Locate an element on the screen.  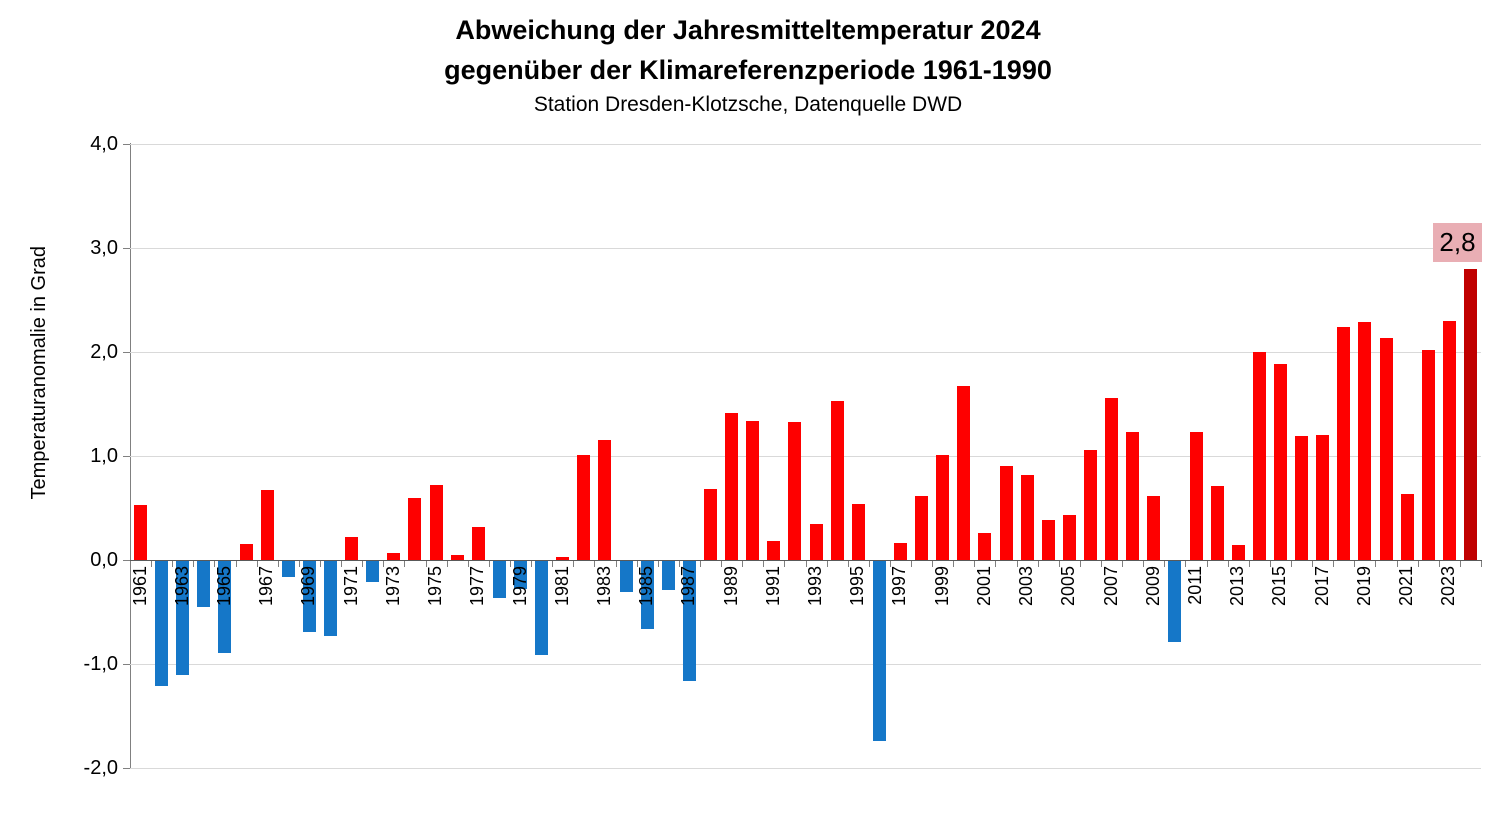
x-tick-label-1965: 1965 is located at coordinates (223, 586).